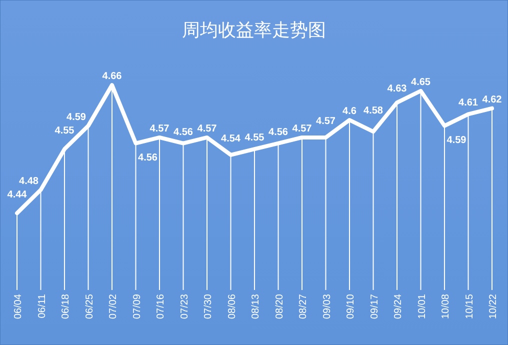 This screenshot has width=508, height=345. Describe the element at coordinates (492, 100) in the screenshot. I see `data-label: 4.62` at that location.